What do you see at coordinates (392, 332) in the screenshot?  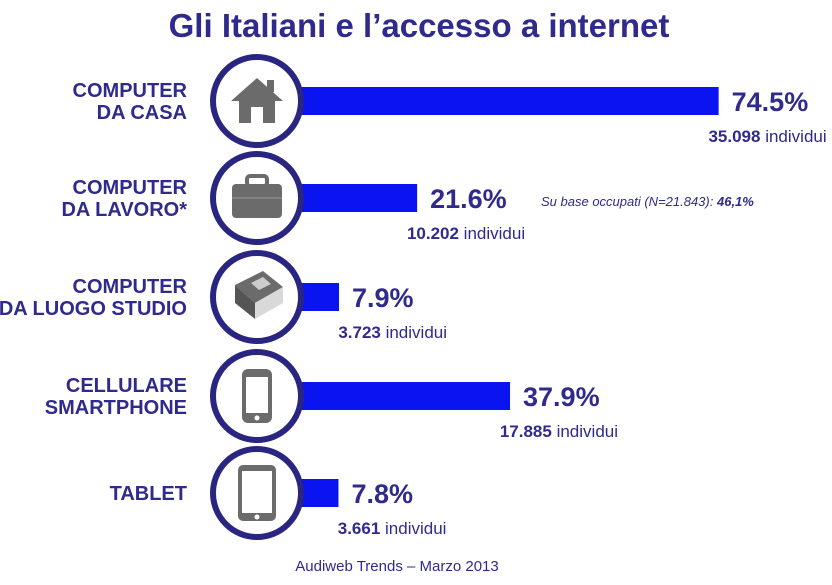 I see `count-label: 3.723 individui` at bounding box center [392, 332].